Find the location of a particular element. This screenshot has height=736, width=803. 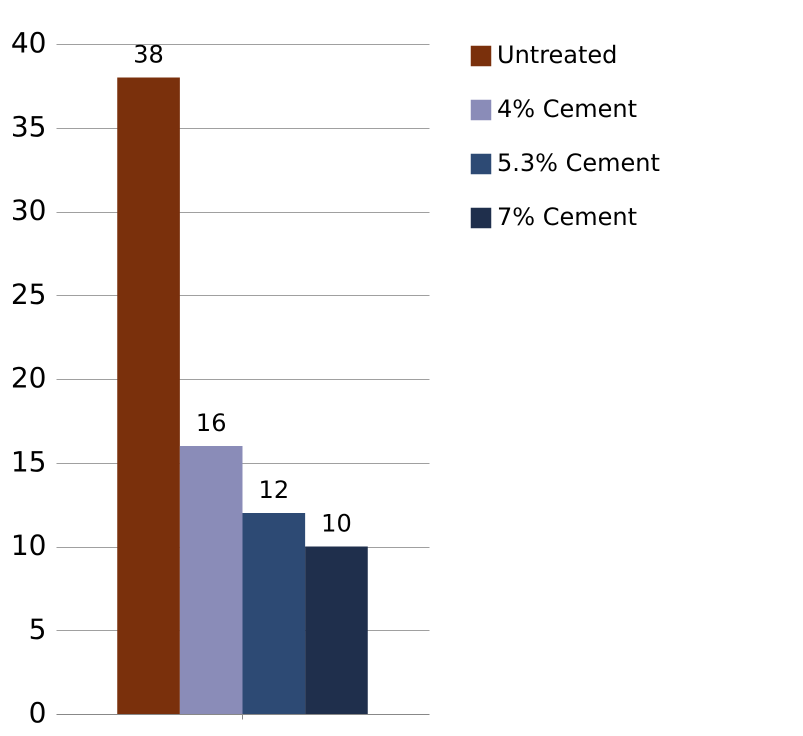

y-tick-label: 15 is located at coordinates (28, 461).